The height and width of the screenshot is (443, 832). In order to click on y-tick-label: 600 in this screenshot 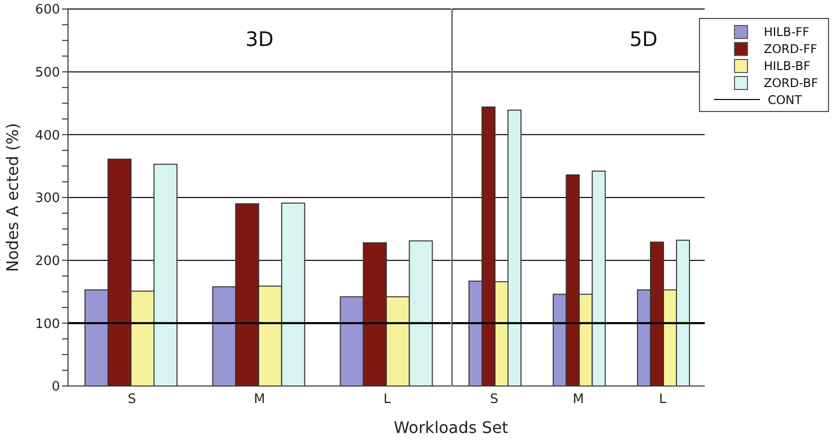, I will do `click(47, 10)`.